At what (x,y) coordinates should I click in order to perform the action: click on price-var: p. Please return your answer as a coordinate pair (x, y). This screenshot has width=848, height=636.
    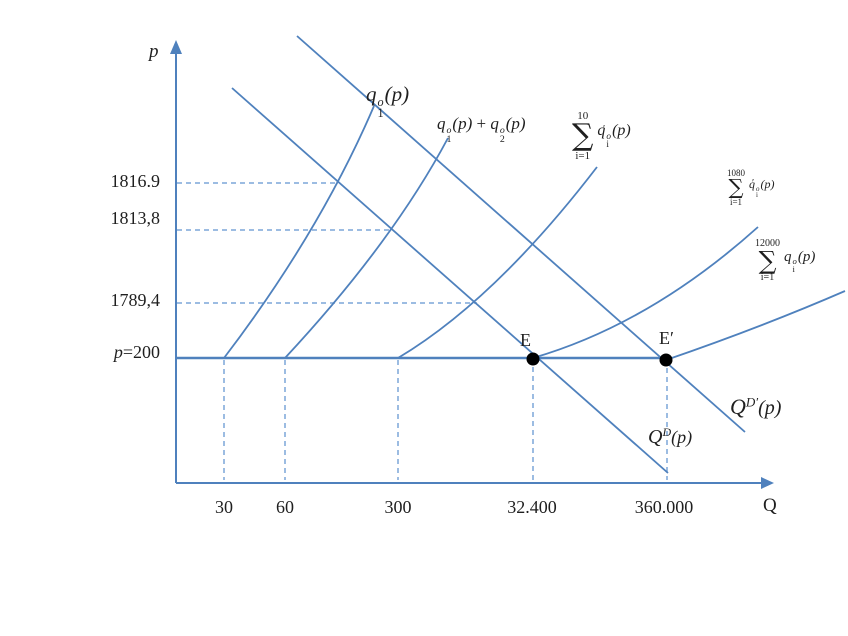
    Looking at the image, I should click on (118, 352).